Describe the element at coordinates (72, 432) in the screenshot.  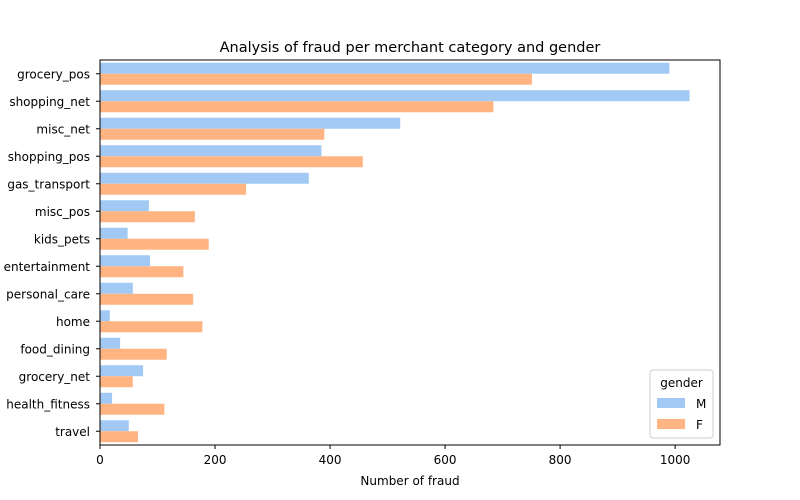
I see `y-tick-label: travel` at that location.